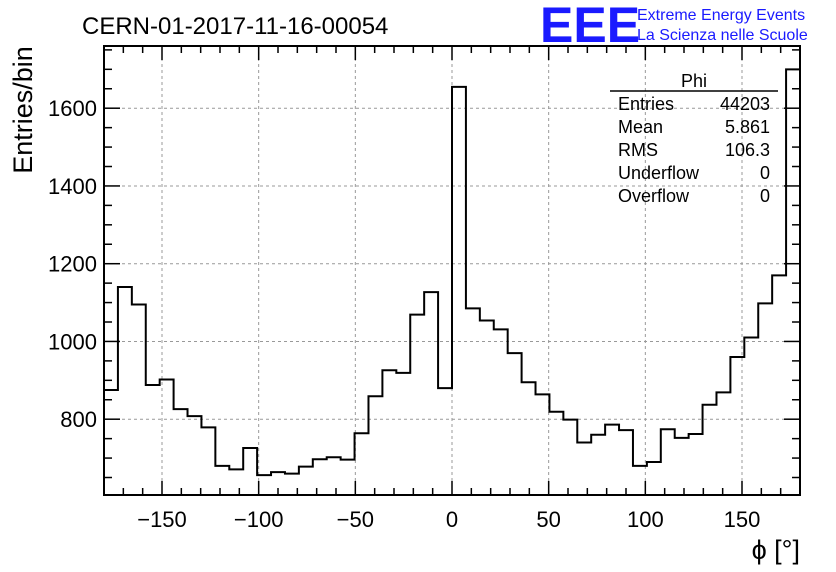 Image resolution: width=836 pixels, height=572 pixels. Describe the element at coordinates (646, 104) in the screenshot. I see `stats-label: Entries` at that location.